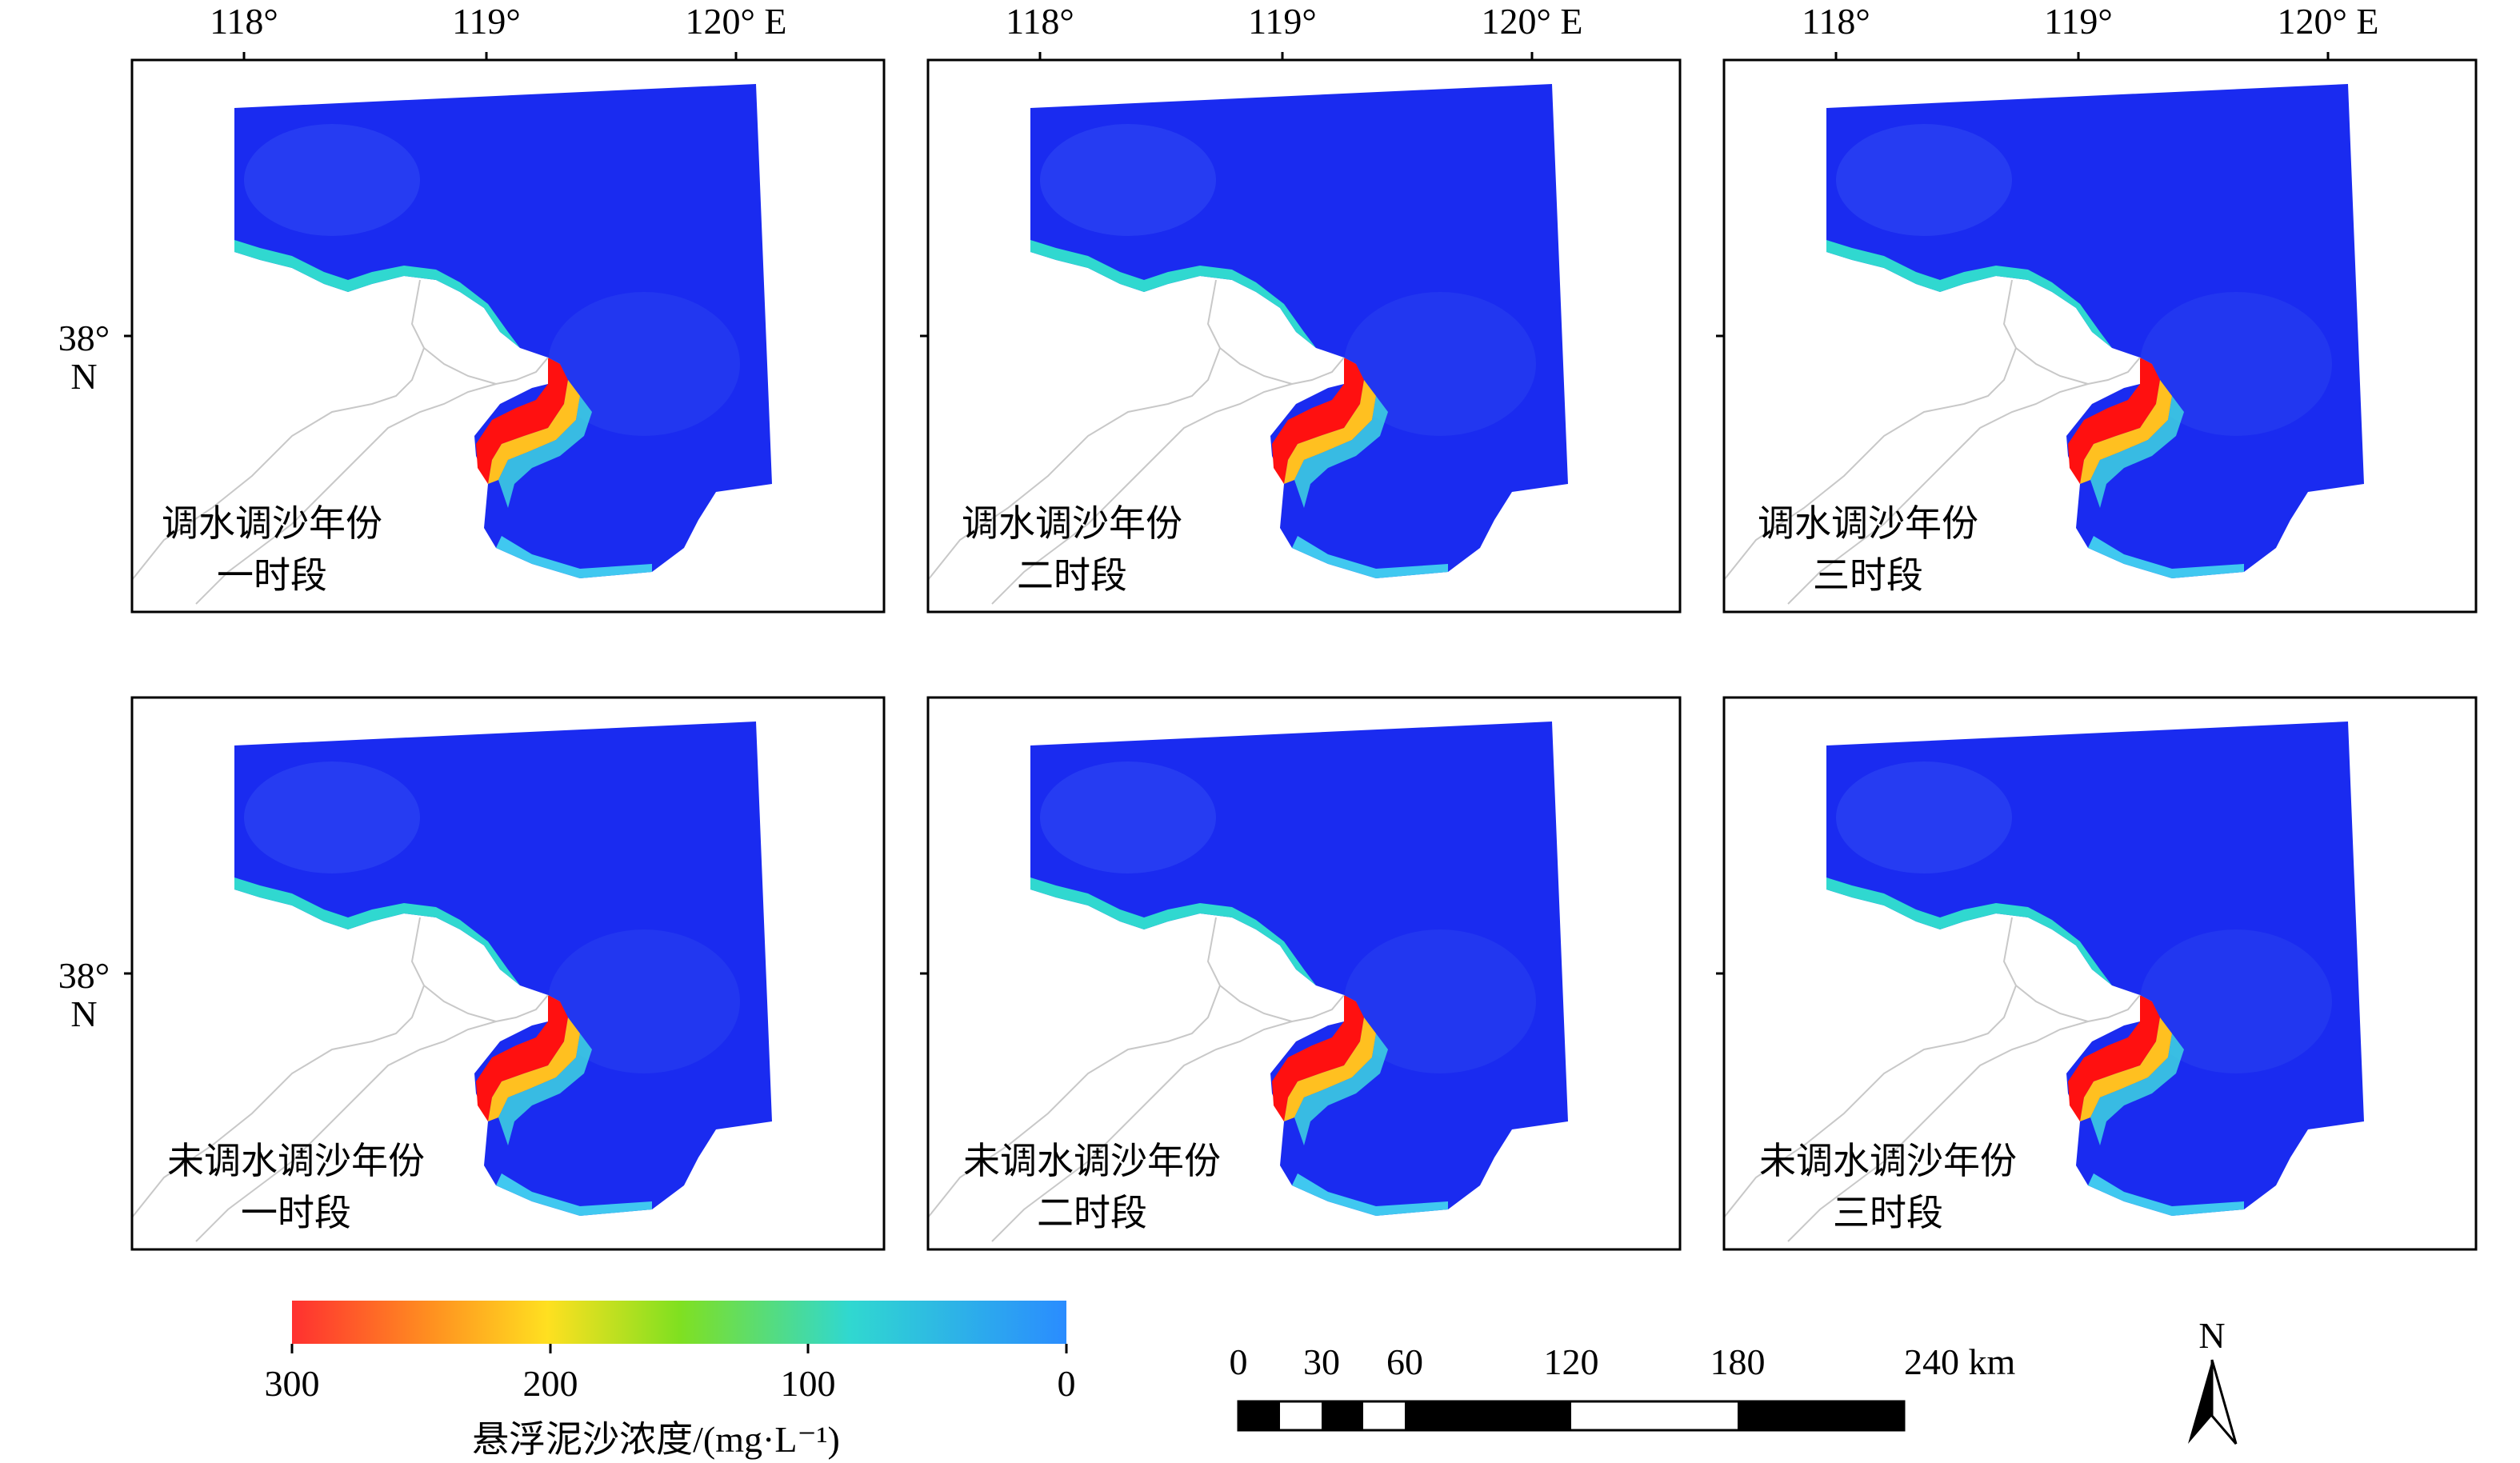 This screenshot has height=1463, width=2520. I want to click on scale-label: 0, so click(1239, 1361).